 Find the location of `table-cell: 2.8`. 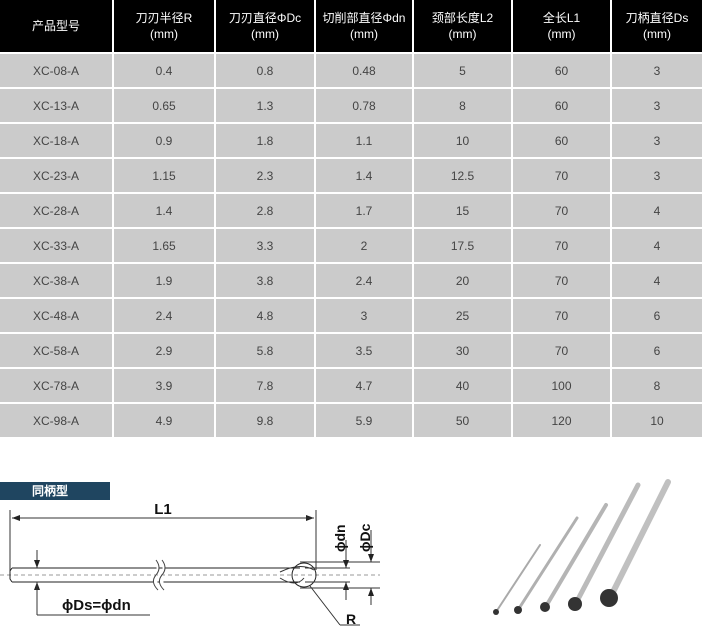

table-cell: 2.8 is located at coordinates (264, 210).